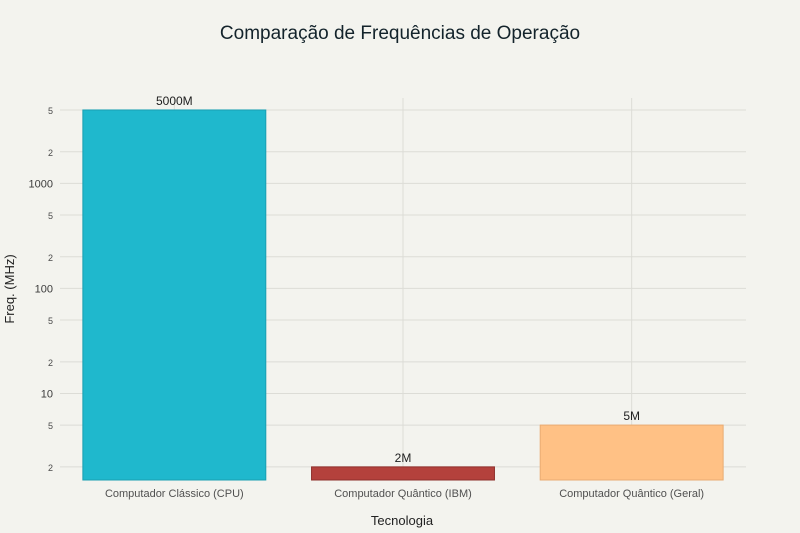 This screenshot has height=533, width=800. Describe the element at coordinates (174, 494) in the screenshot. I see `x-tick-label: Computador Clássico (CPU)` at that location.